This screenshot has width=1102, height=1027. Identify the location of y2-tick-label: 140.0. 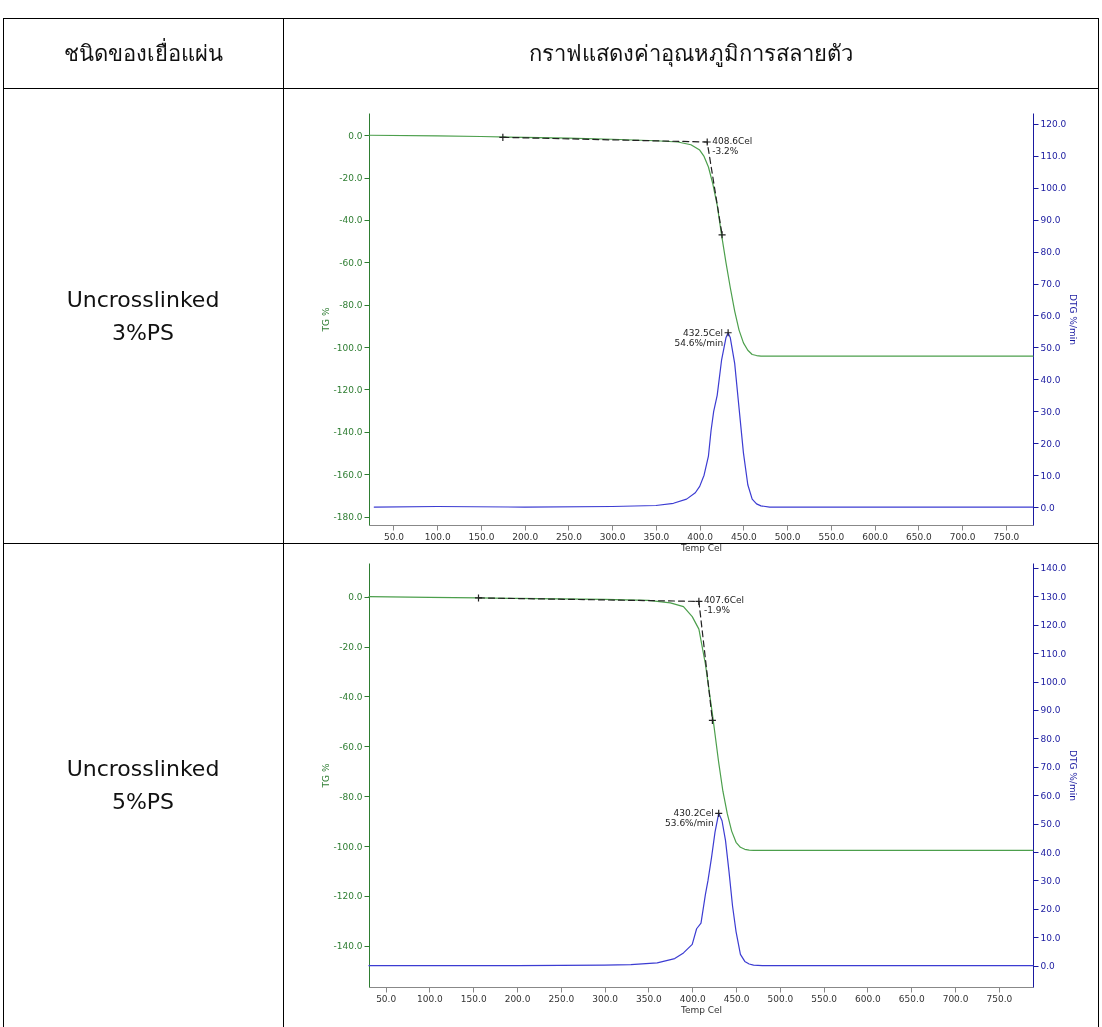
(1053, 568).